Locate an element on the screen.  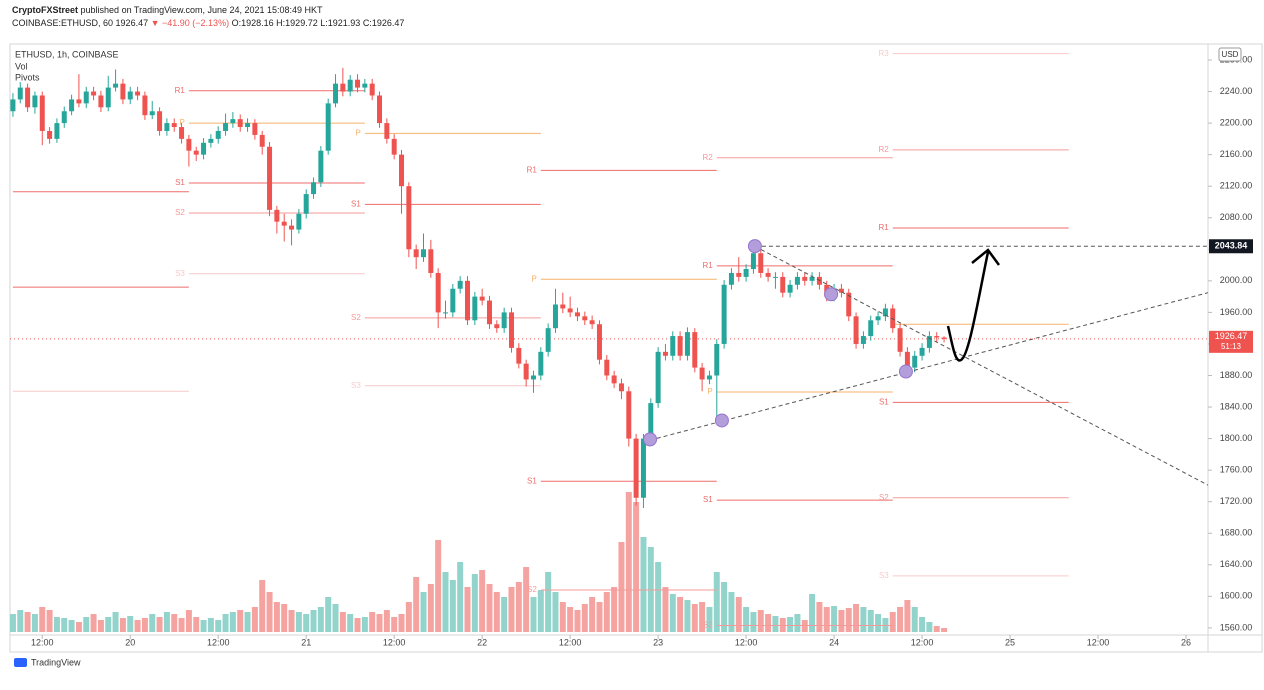
x-tick-label: 25 is located at coordinates (1010, 642).